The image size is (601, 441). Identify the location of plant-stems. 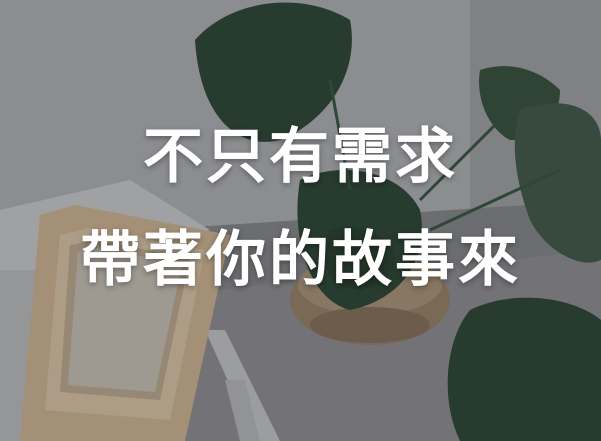
(444, 155).